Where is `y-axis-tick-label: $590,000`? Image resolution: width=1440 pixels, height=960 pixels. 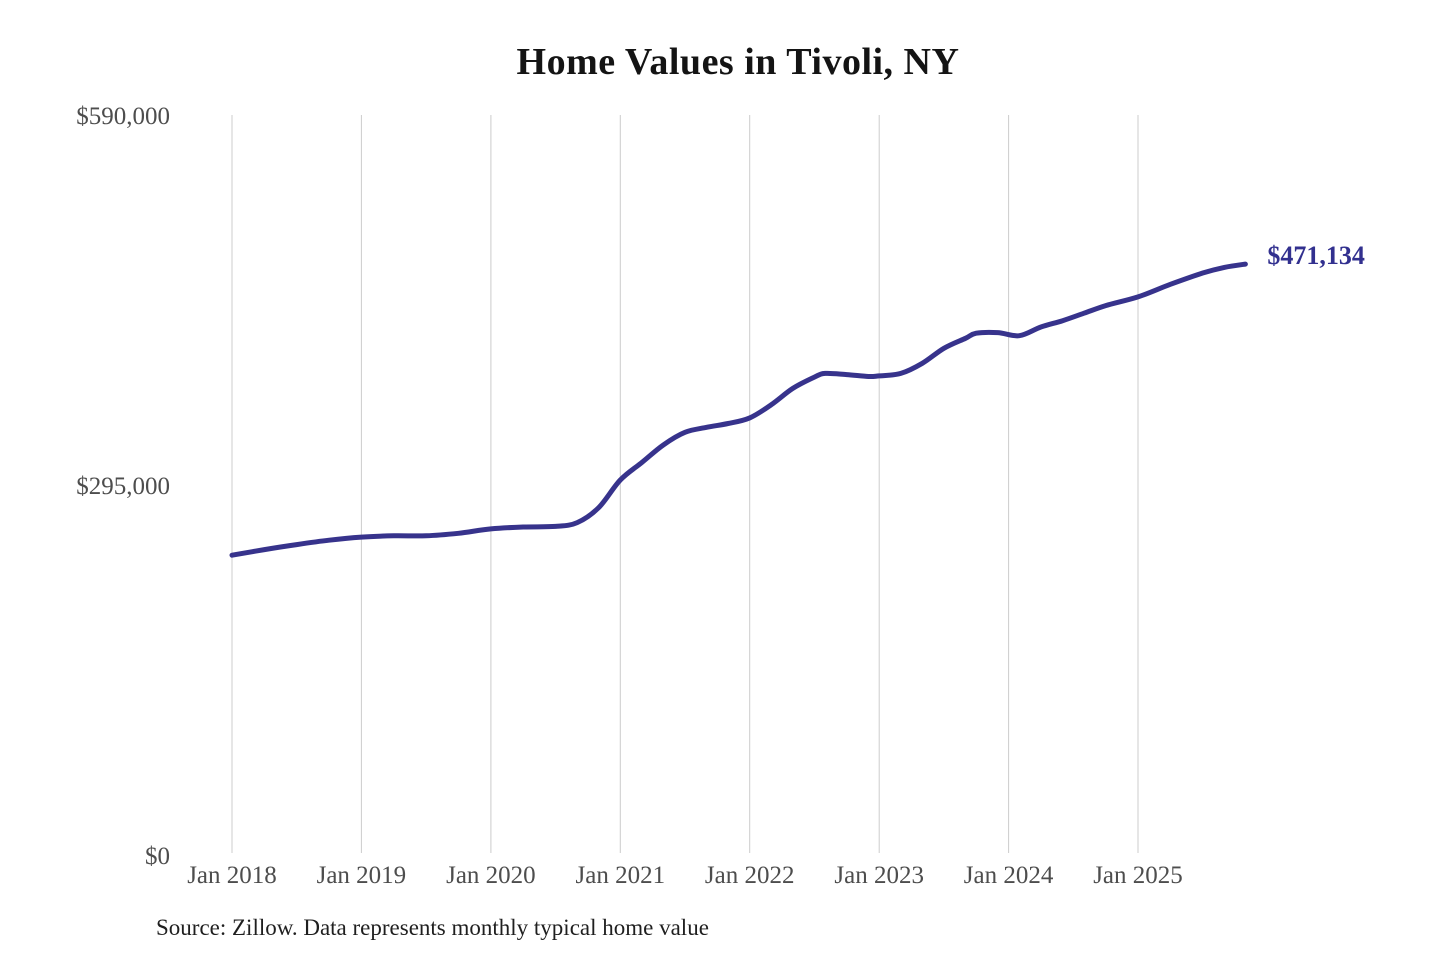 y-axis-tick-label: $590,000 is located at coordinates (123, 116).